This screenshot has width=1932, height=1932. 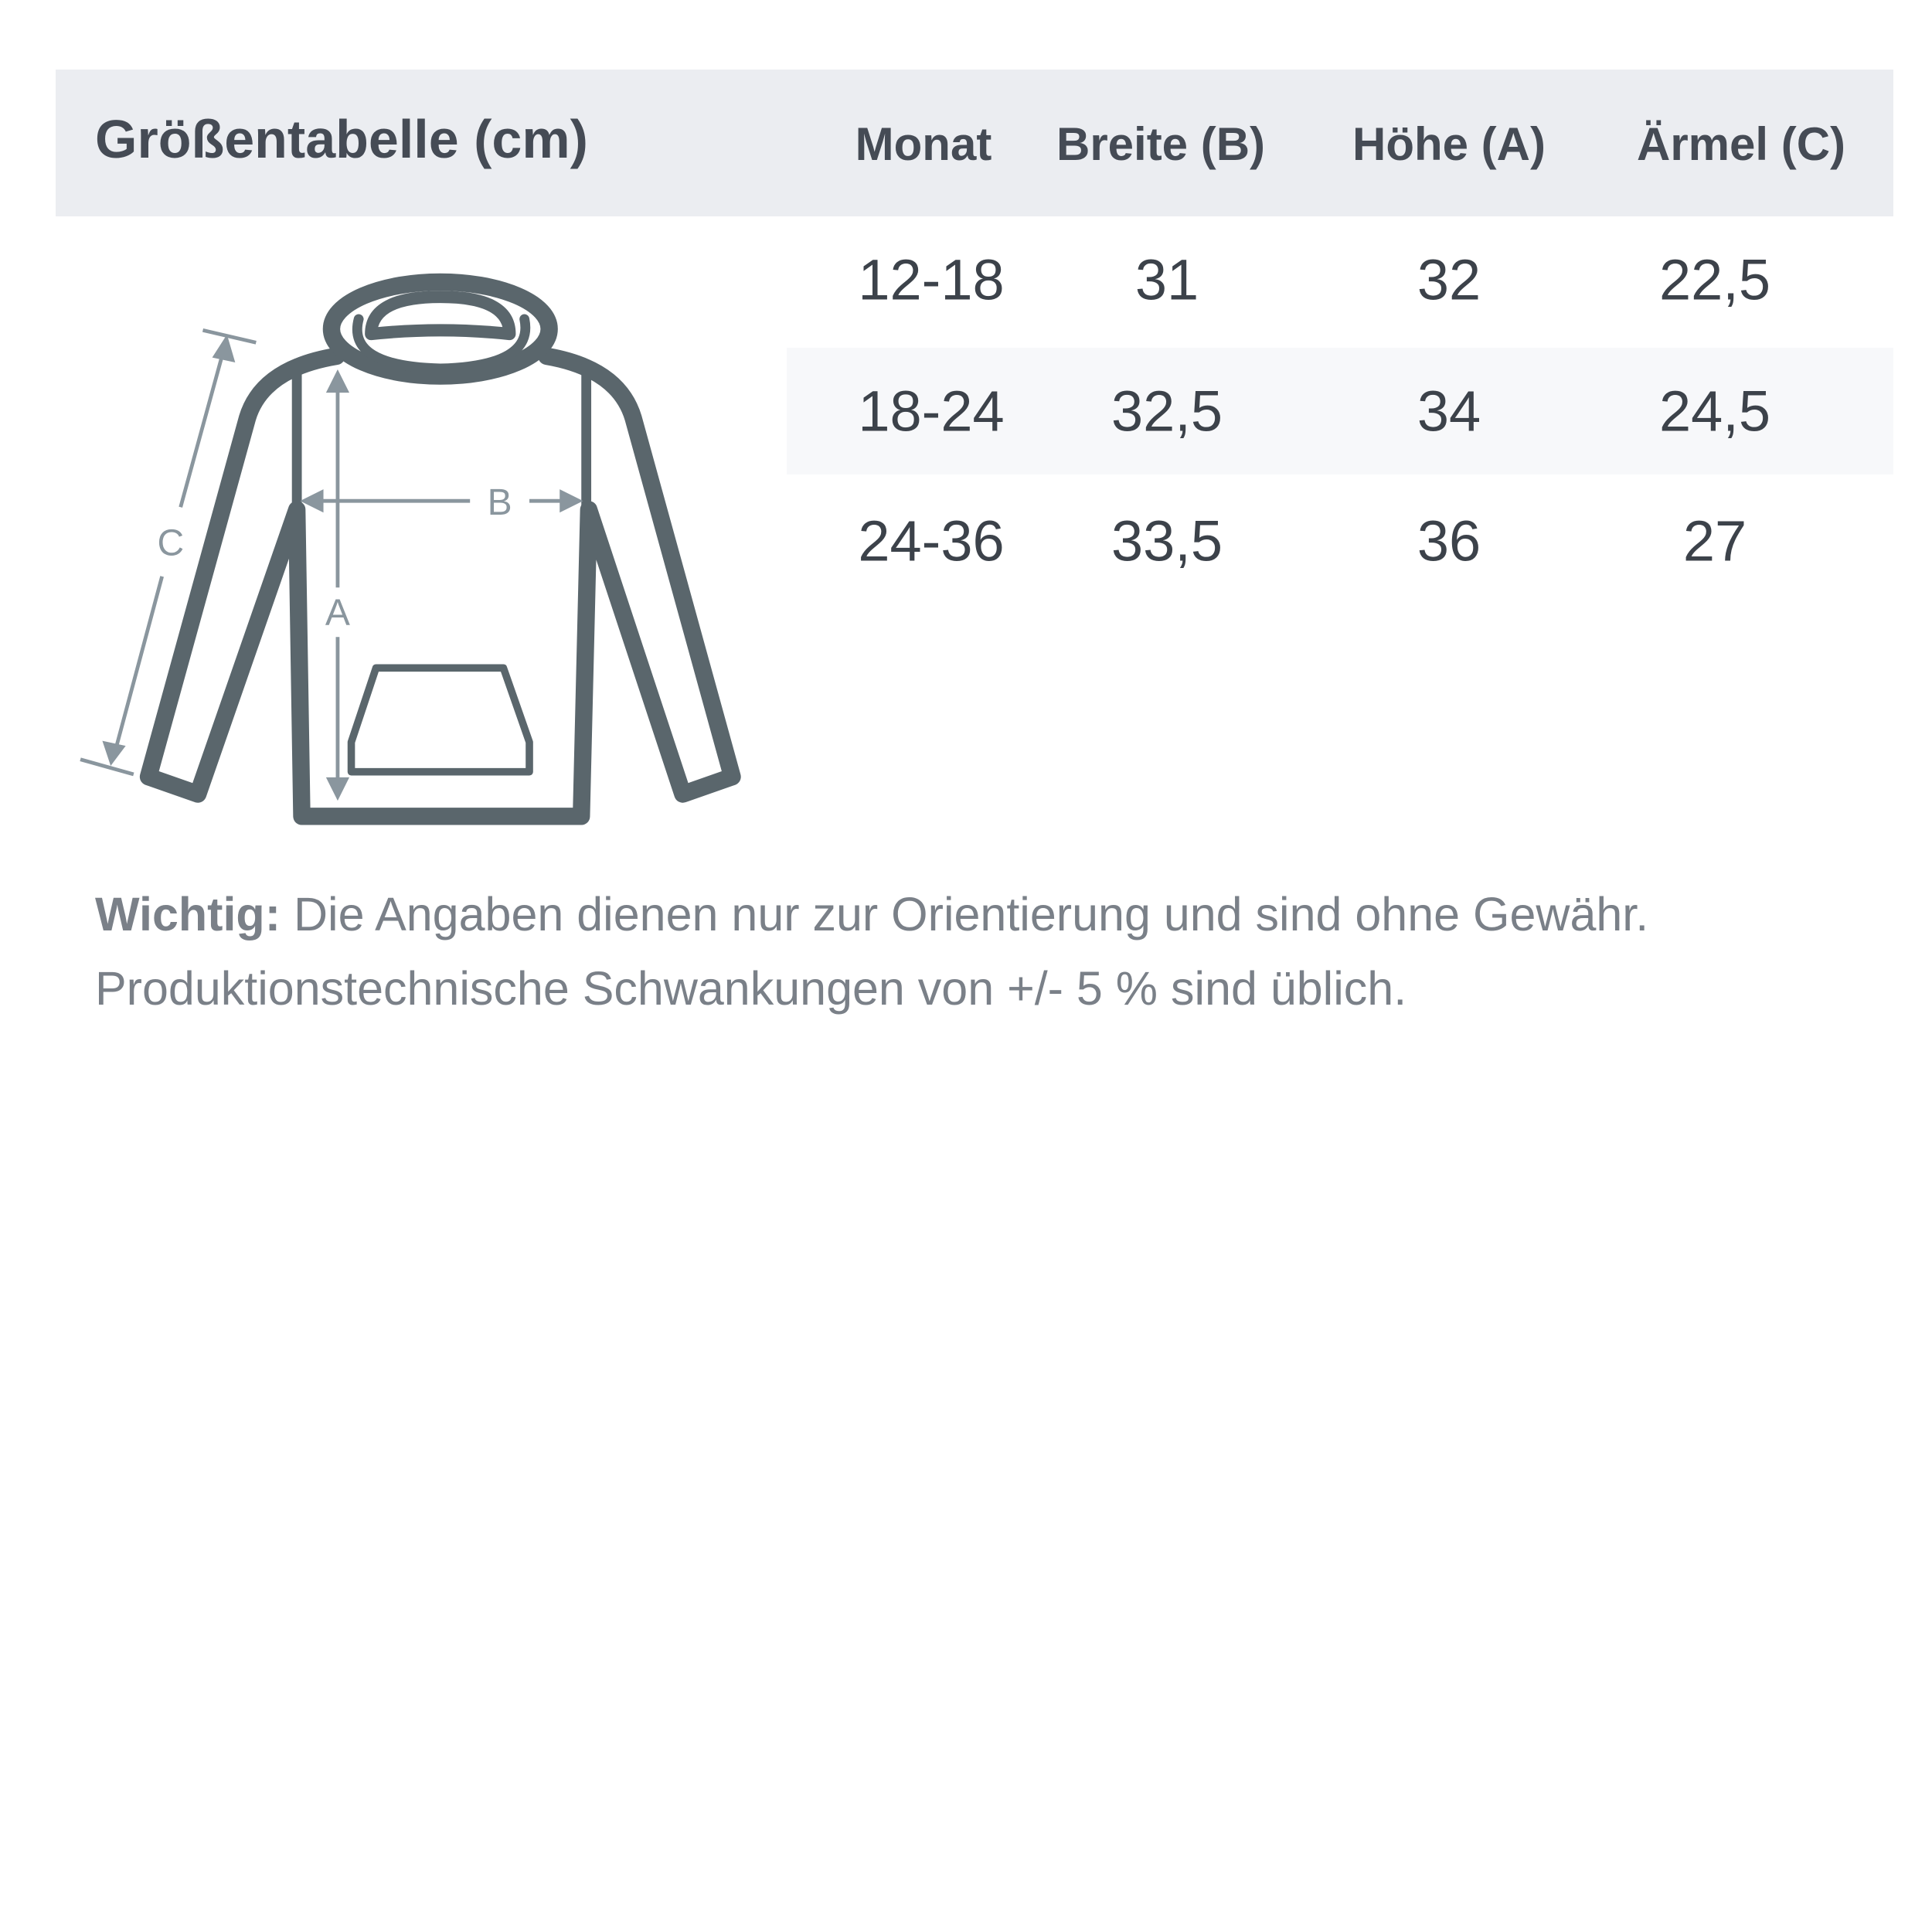 I want to click on cell-height: 34, so click(x=1449, y=411).